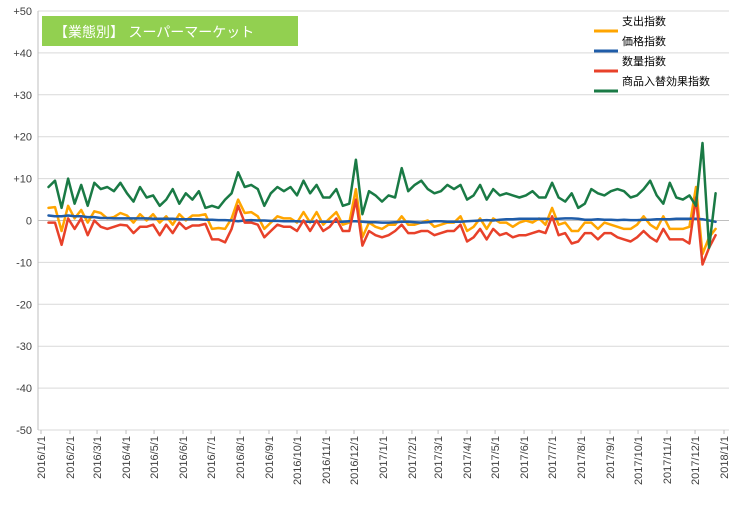 The height and width of the screenshot is (510, 735). I want to click on x-tick-label: 2016/1/1, so click(42, 457).